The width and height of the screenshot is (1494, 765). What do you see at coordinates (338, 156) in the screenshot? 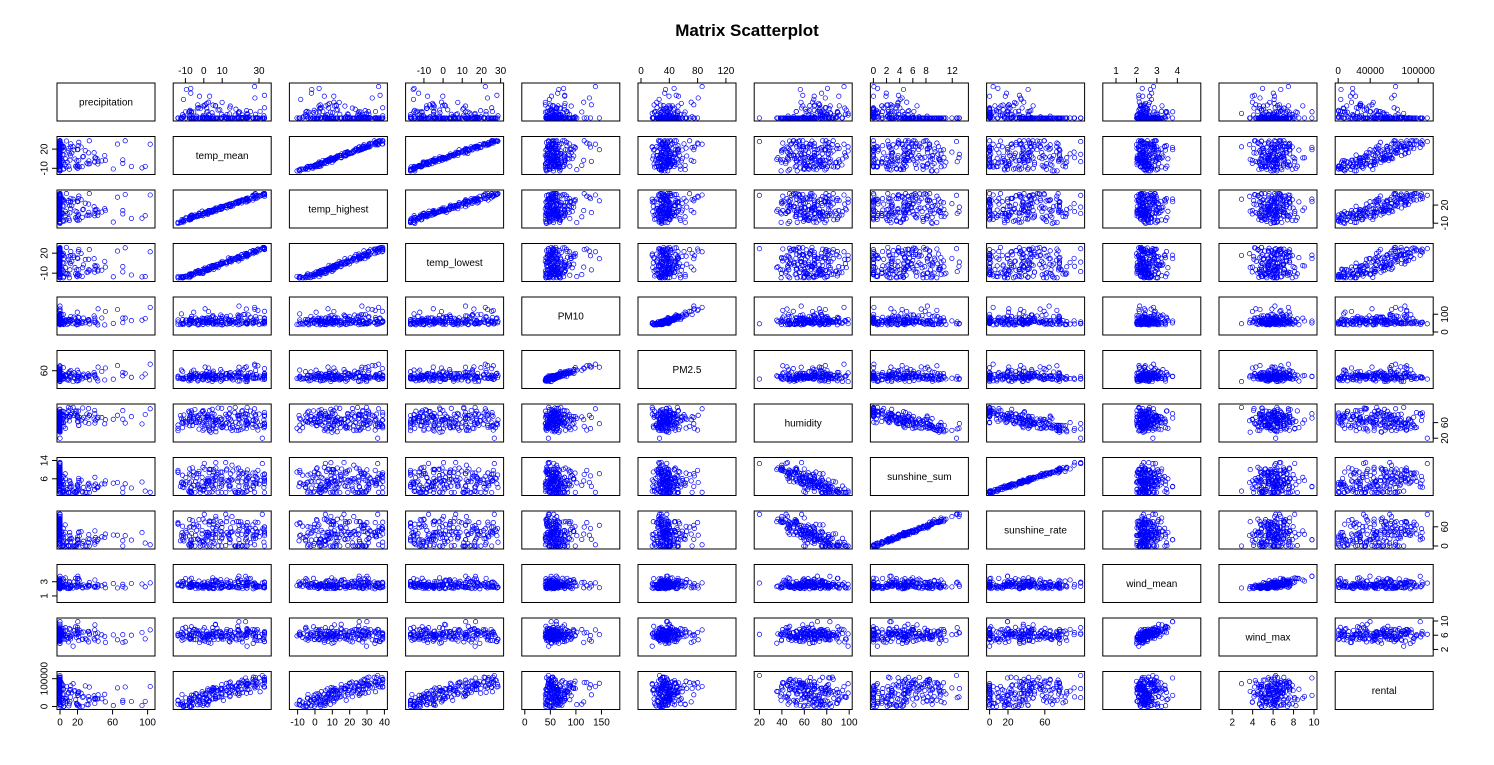
I see `panel-temp_mean-vs-temp_highest` at bounding box center [338, 156].